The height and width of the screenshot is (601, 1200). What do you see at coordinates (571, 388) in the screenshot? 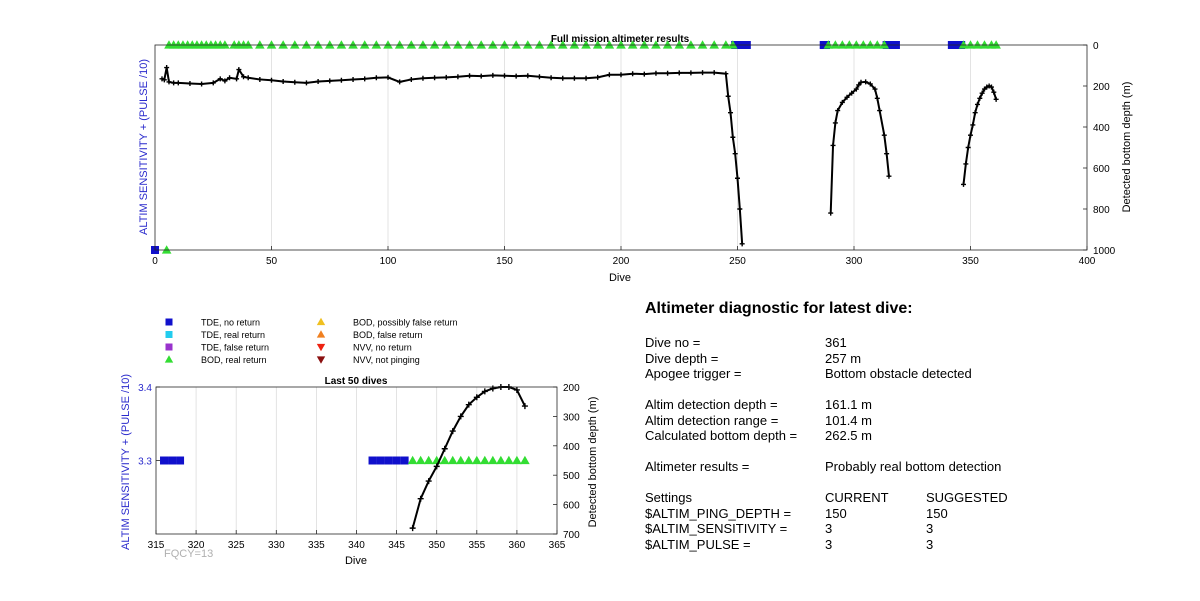
I see `bottom-y-right-tick-label: 200` at bounding box center [571, 388].